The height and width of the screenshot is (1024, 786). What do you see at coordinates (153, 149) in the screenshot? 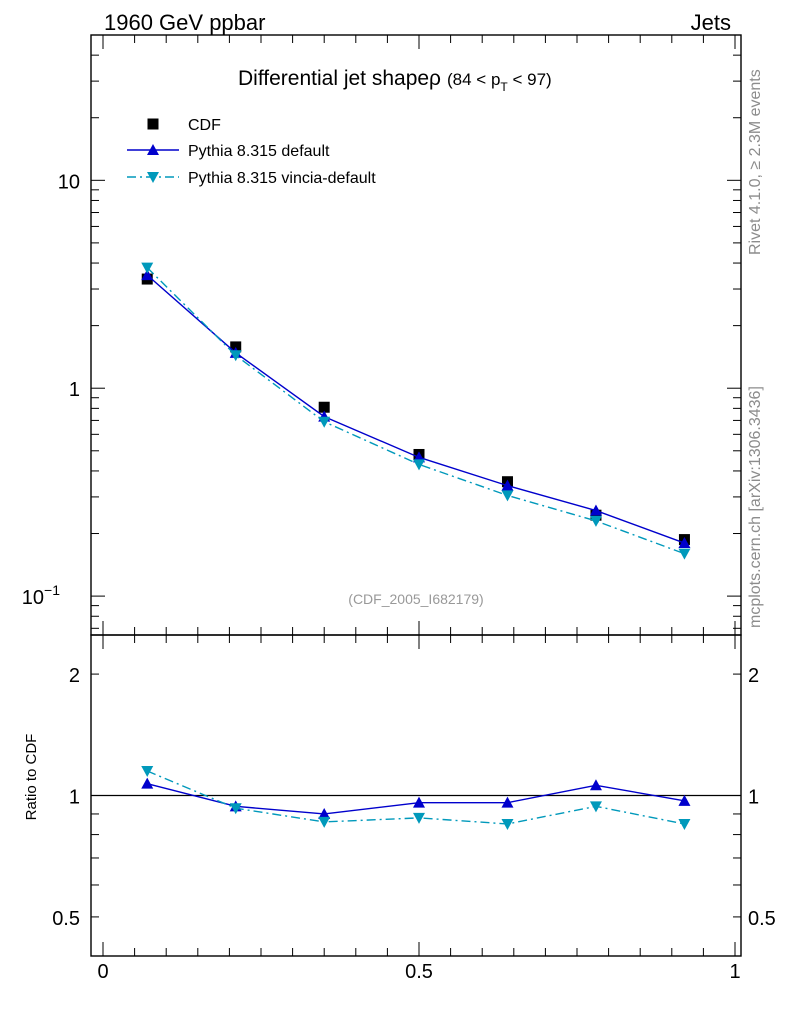
I see `legend-marker-pythia-default` at bounding box center [153, 149].